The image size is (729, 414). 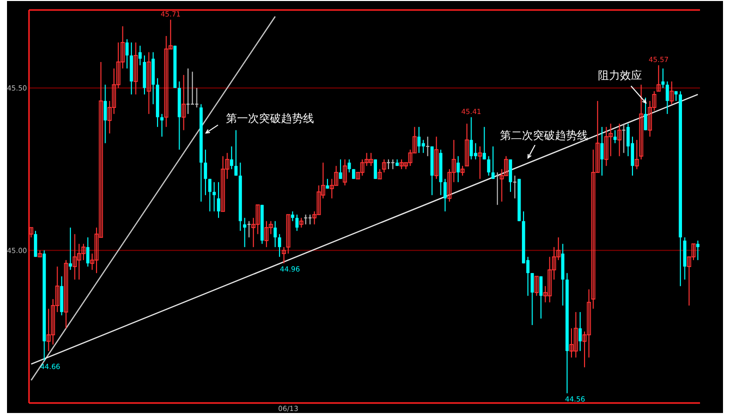 I want to click on annotation: 第二次突破趋势线, so click(x=544, y=135).